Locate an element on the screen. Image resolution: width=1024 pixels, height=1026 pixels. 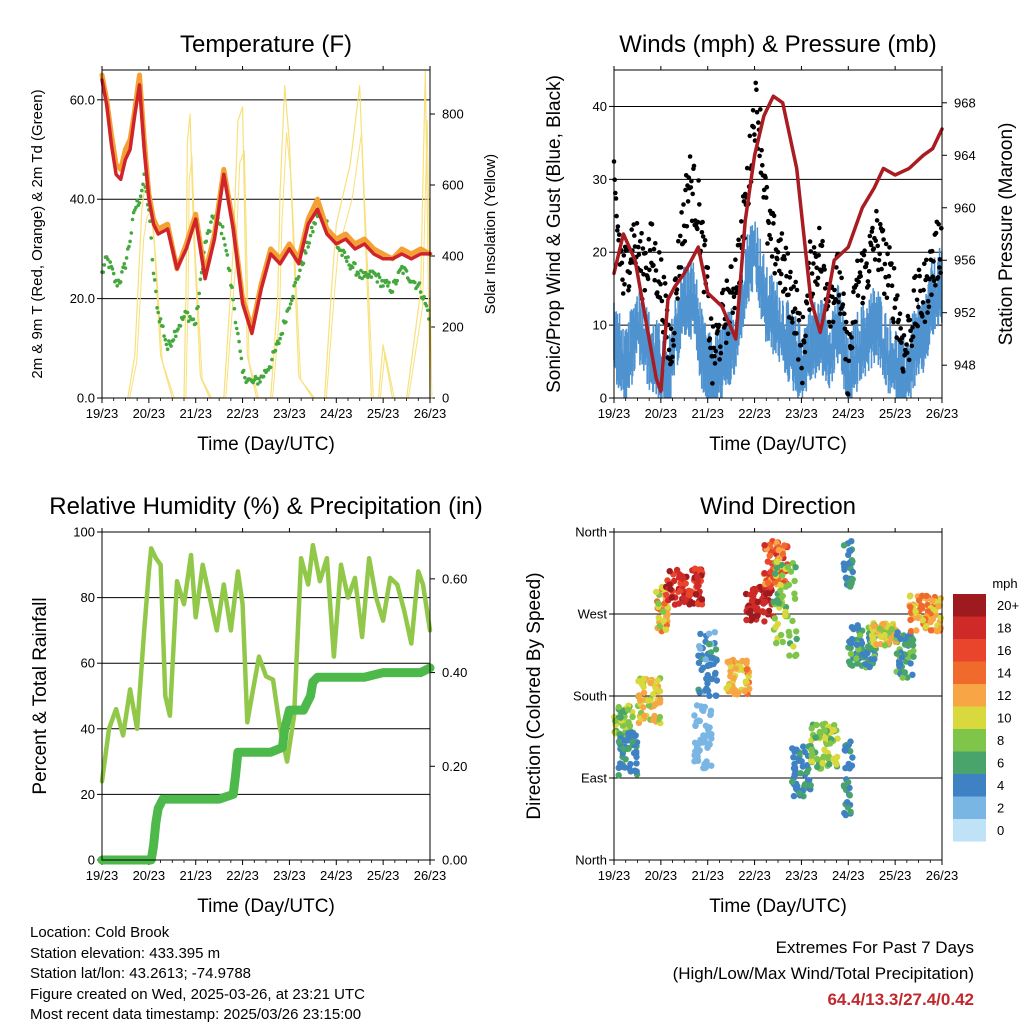
x-tick-label: 24/23 is located at coordinates (848, 875).